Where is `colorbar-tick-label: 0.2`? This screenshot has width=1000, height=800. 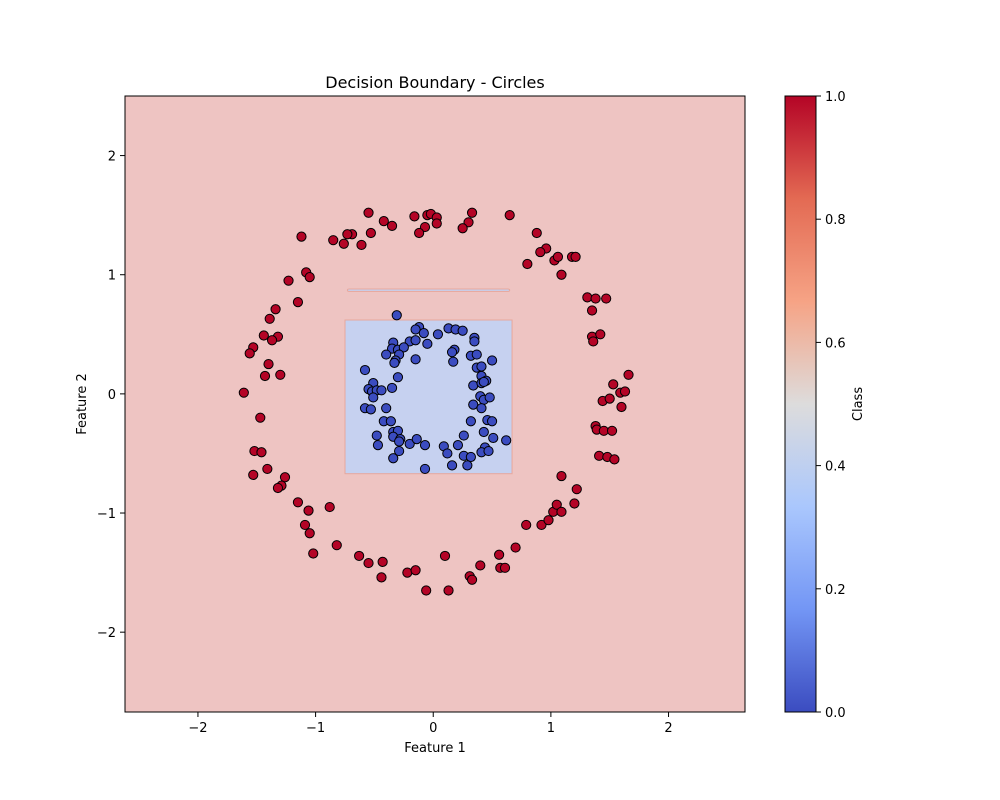 colorbar-tick-label: 0.2 is located at coordinates (835, 590).